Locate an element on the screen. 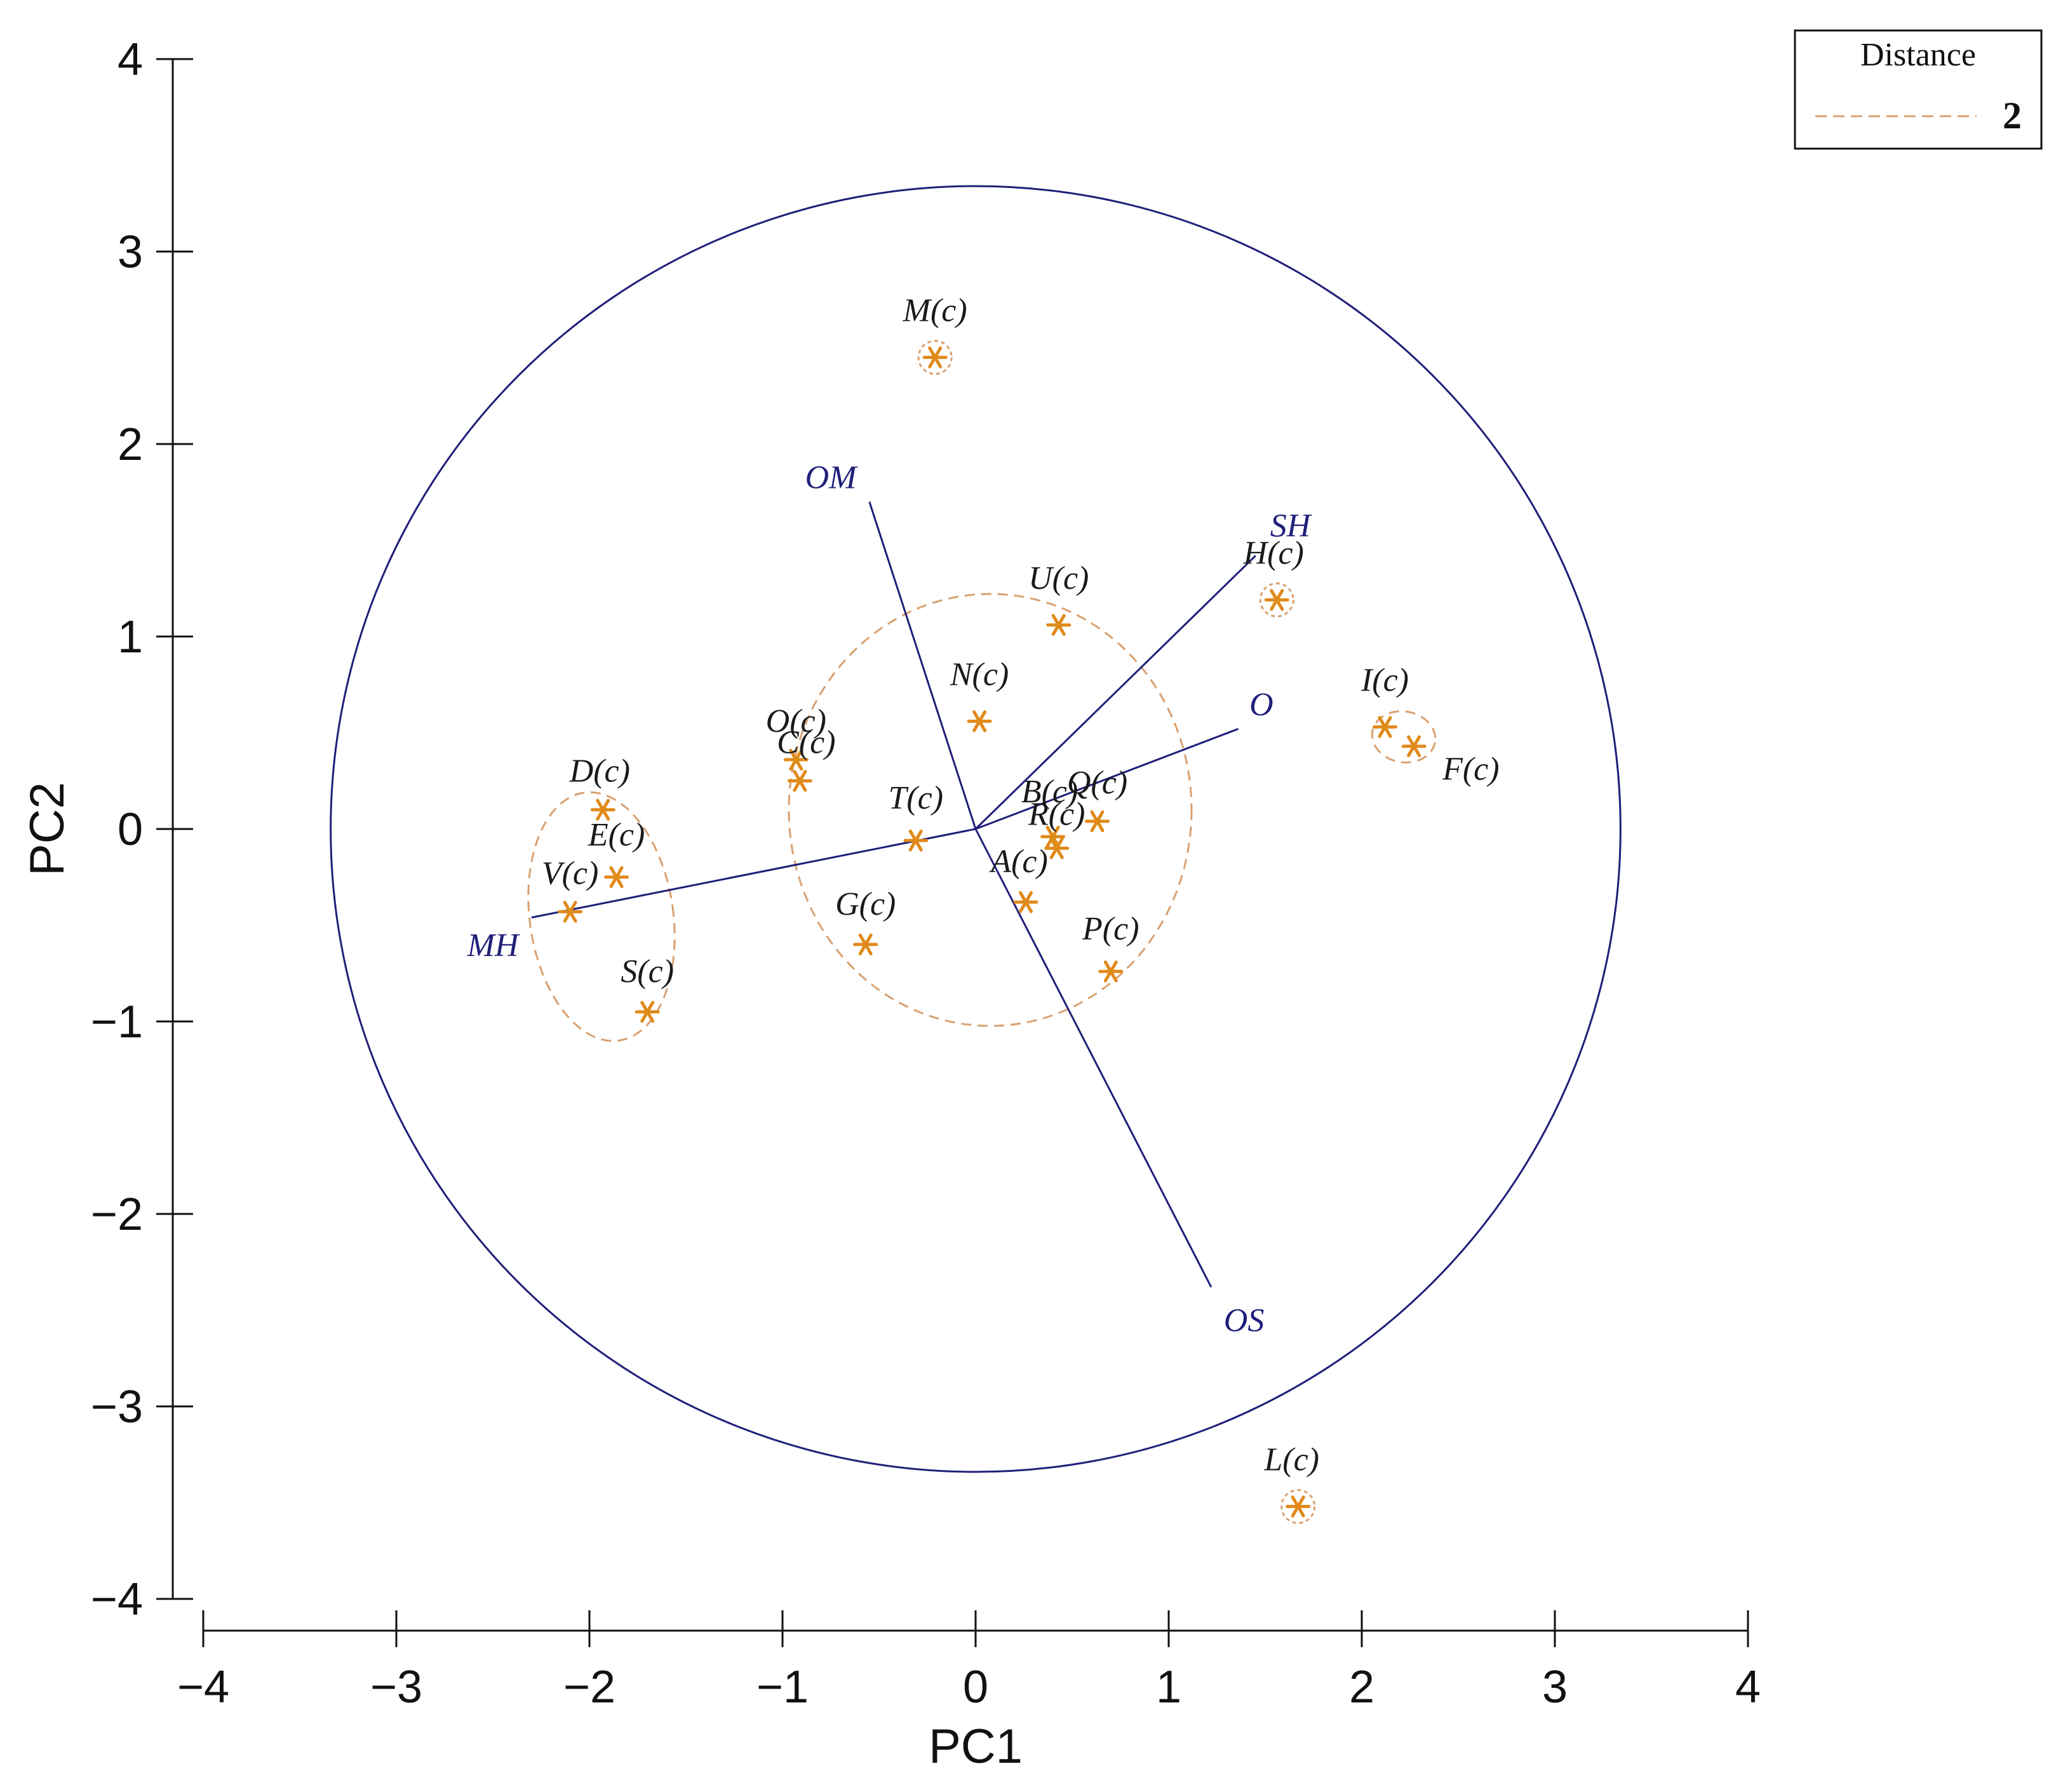  point-n-c is located at coordinates (979, 721).